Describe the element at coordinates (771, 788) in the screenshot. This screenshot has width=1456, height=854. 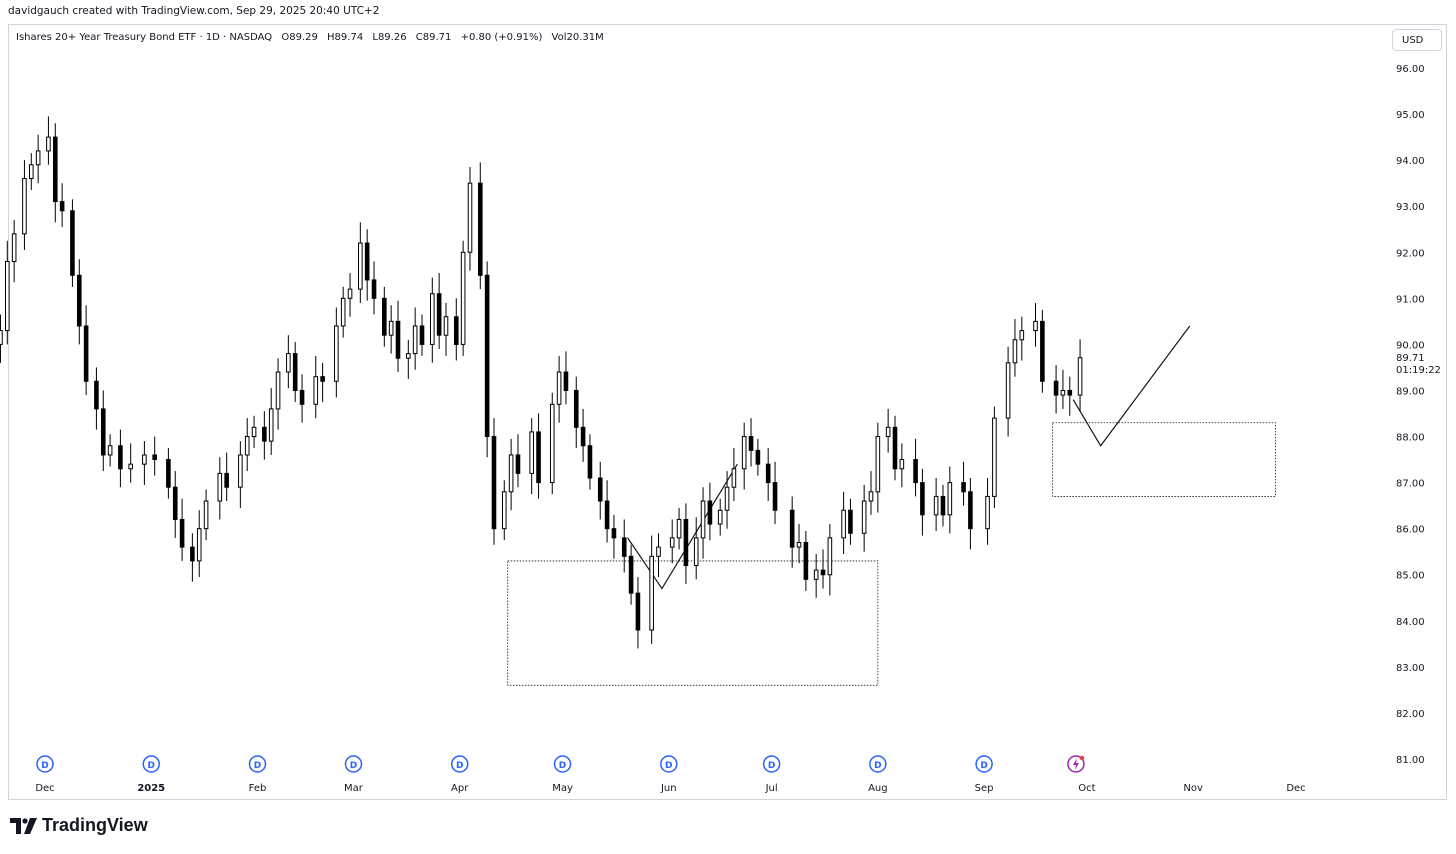
I see `x-tick-label: Jul` at that location.